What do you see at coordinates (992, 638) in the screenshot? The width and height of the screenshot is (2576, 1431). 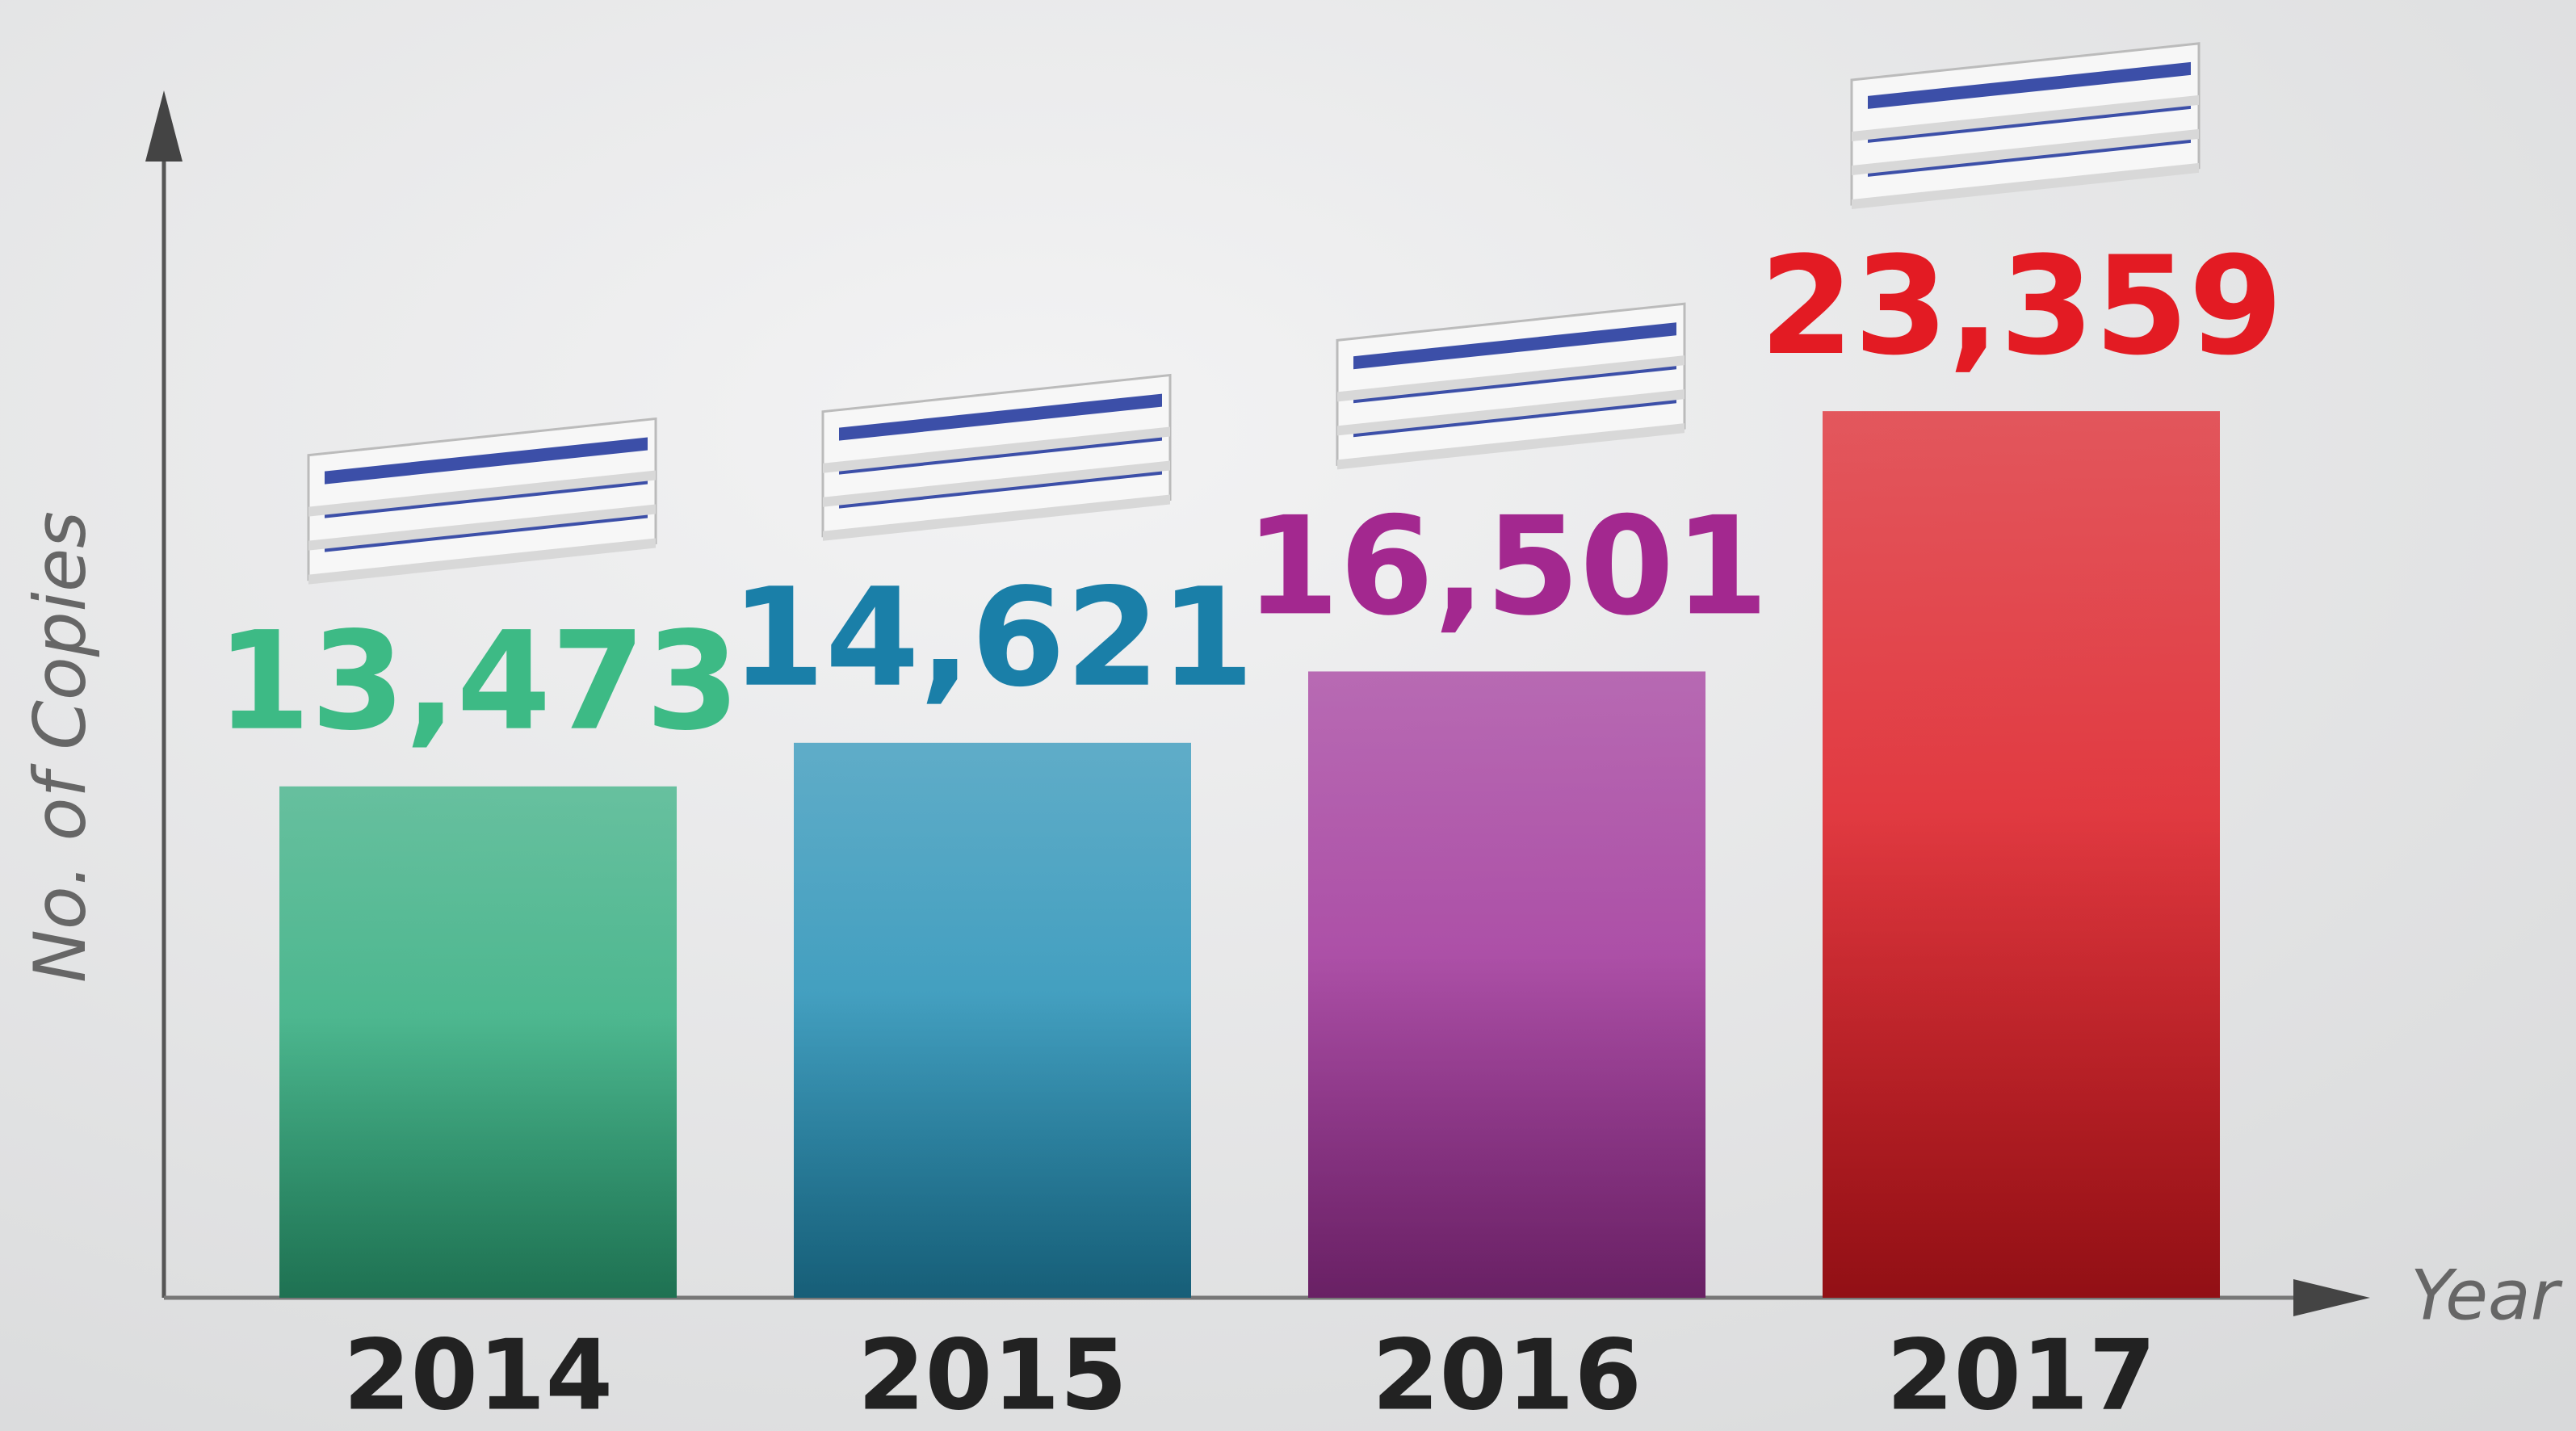 I see `value-label: 14,621` at bounding box center [992, 638].